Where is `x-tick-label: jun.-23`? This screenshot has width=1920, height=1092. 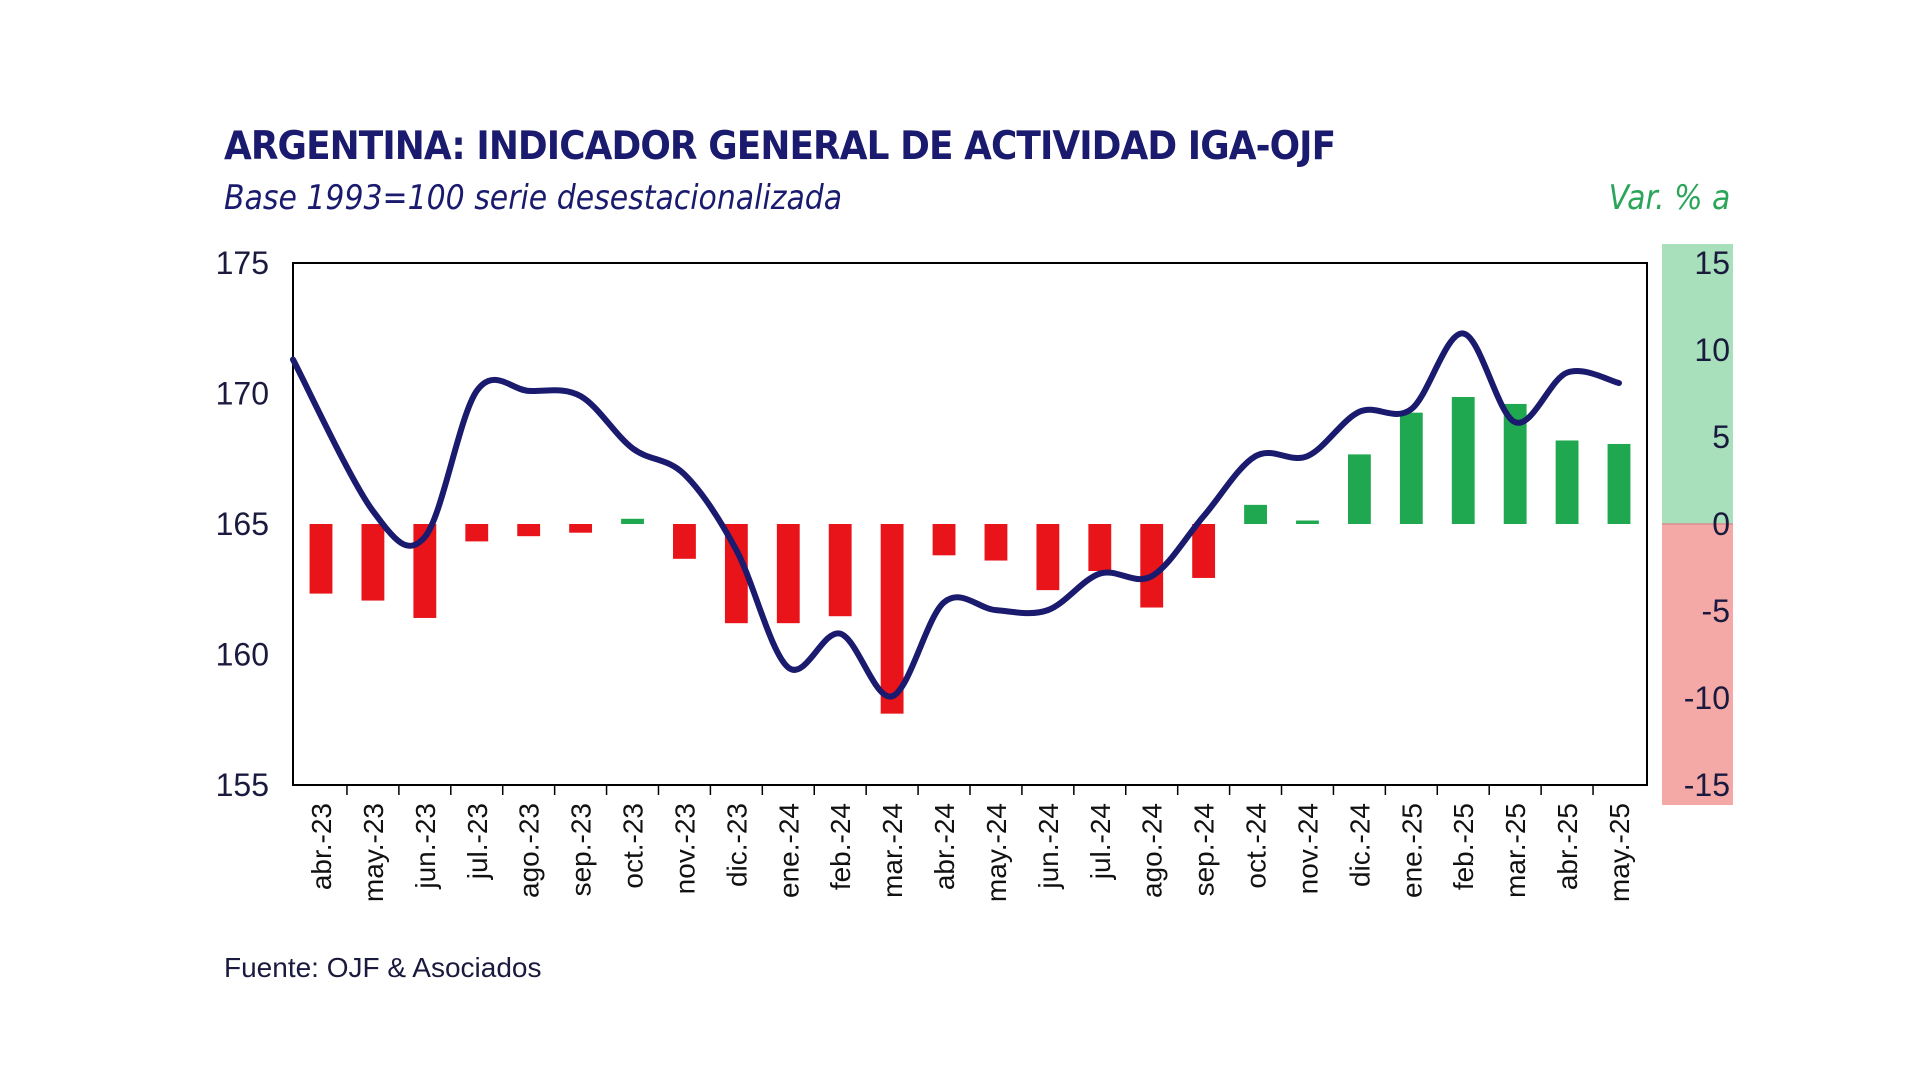
x-tick-label: jun.-23 is located at coordinates (425, 846).